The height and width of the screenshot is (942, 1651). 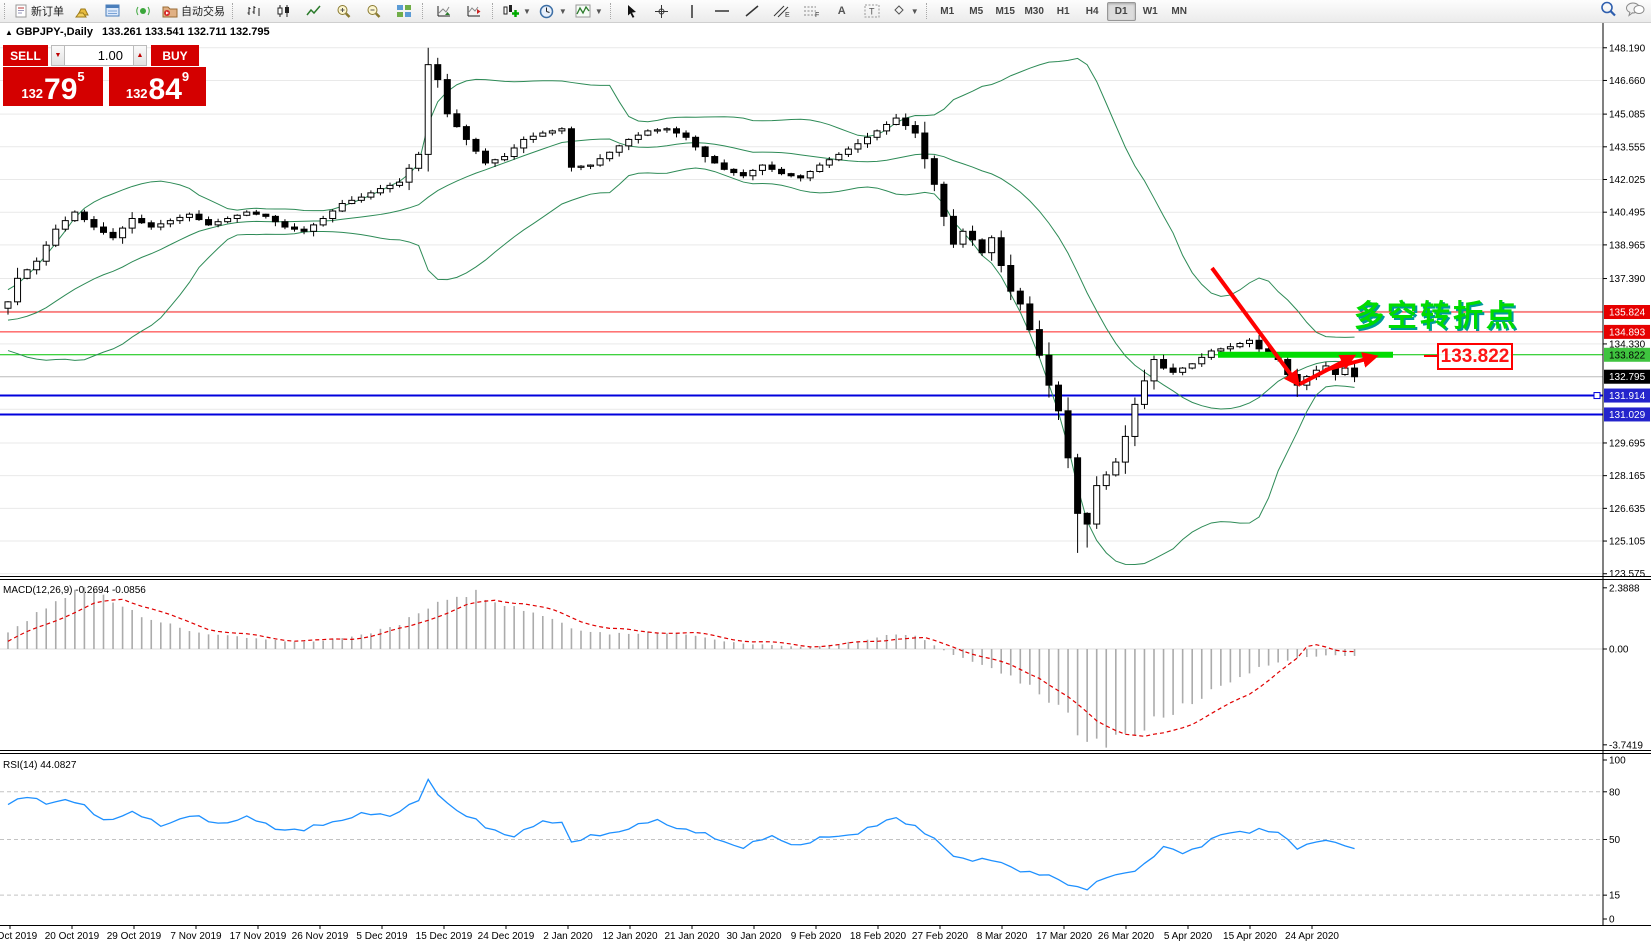 I want to click on svg-text: 131.029, so click(x=1627, y=415).